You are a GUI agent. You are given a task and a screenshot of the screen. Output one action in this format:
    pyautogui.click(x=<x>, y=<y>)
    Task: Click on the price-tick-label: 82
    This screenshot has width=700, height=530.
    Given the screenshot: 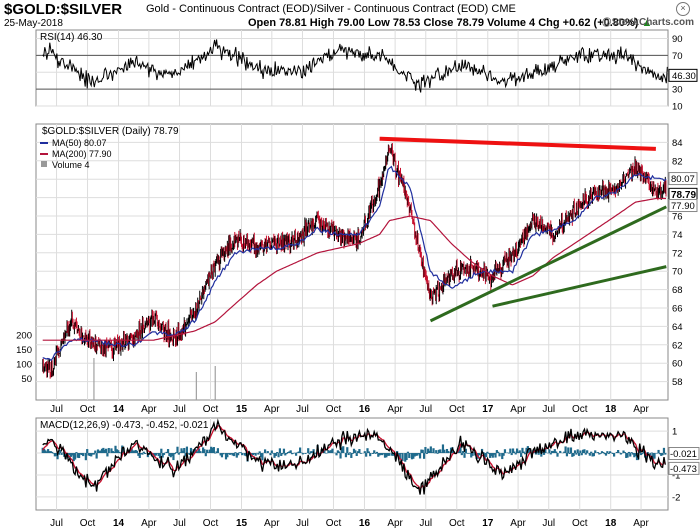 What is the action you would take?
    pyautogui.click(x=677, y=161)
    